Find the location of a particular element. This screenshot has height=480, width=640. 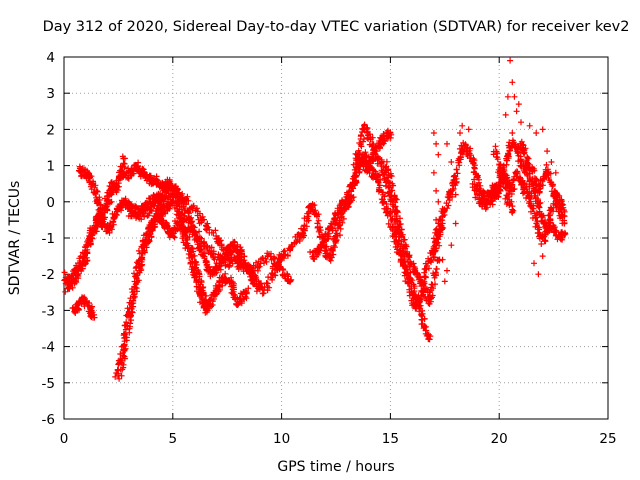

y-tick-labels: -6 -5 -4 -3 -2 -1 0 1 2 3 4 is located at coordinates (48, 239).